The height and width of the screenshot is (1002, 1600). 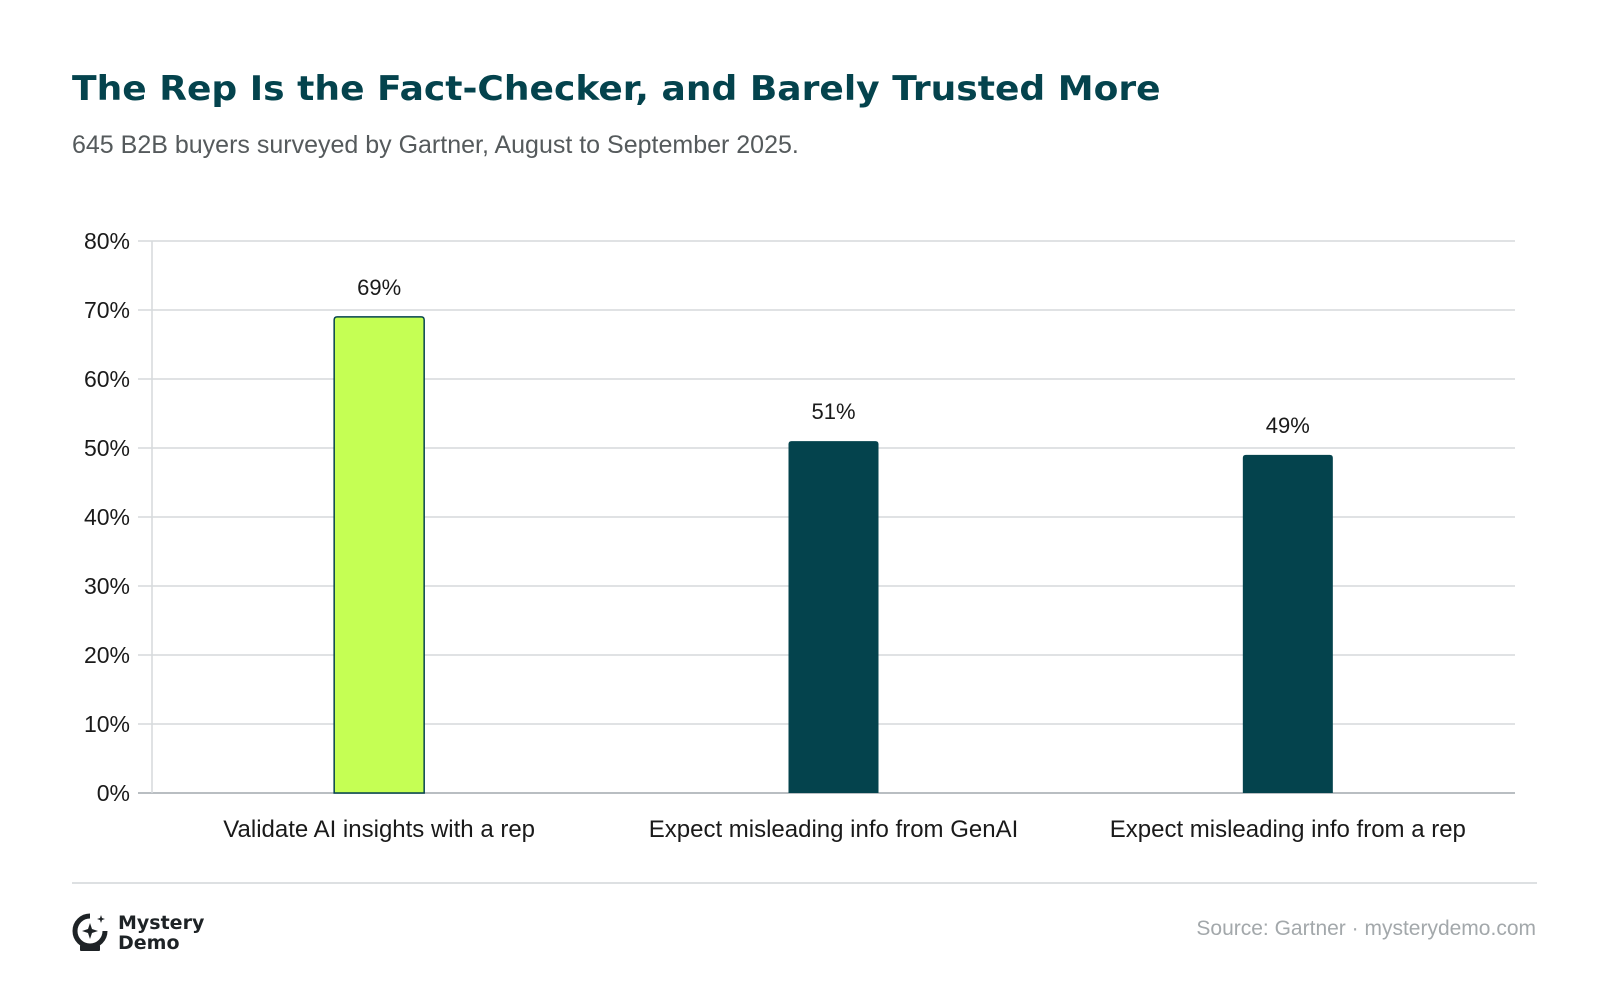 I want to click on bar-data-label: 51%, so click(x=833, y=411).